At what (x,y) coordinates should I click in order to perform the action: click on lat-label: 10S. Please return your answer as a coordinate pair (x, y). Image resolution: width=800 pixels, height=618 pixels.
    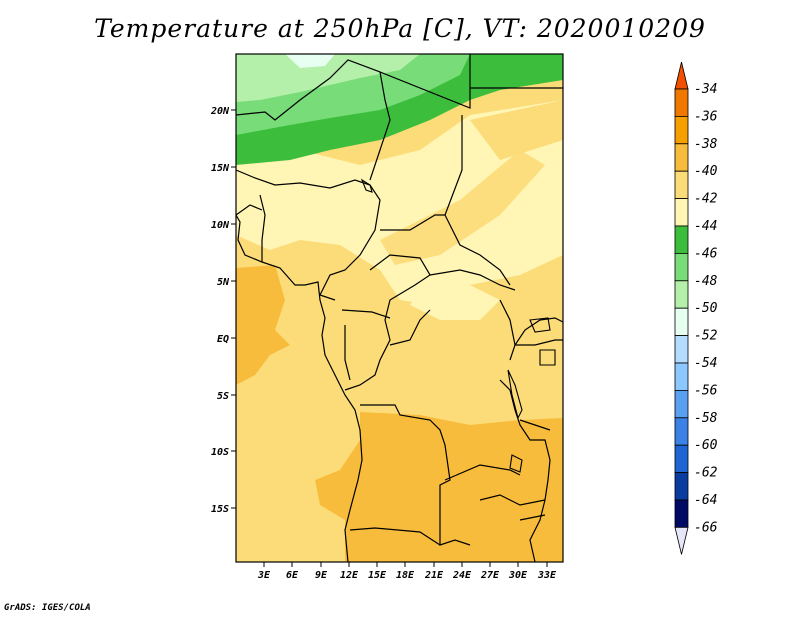
    Looking at the image, I should click on (220, 452).